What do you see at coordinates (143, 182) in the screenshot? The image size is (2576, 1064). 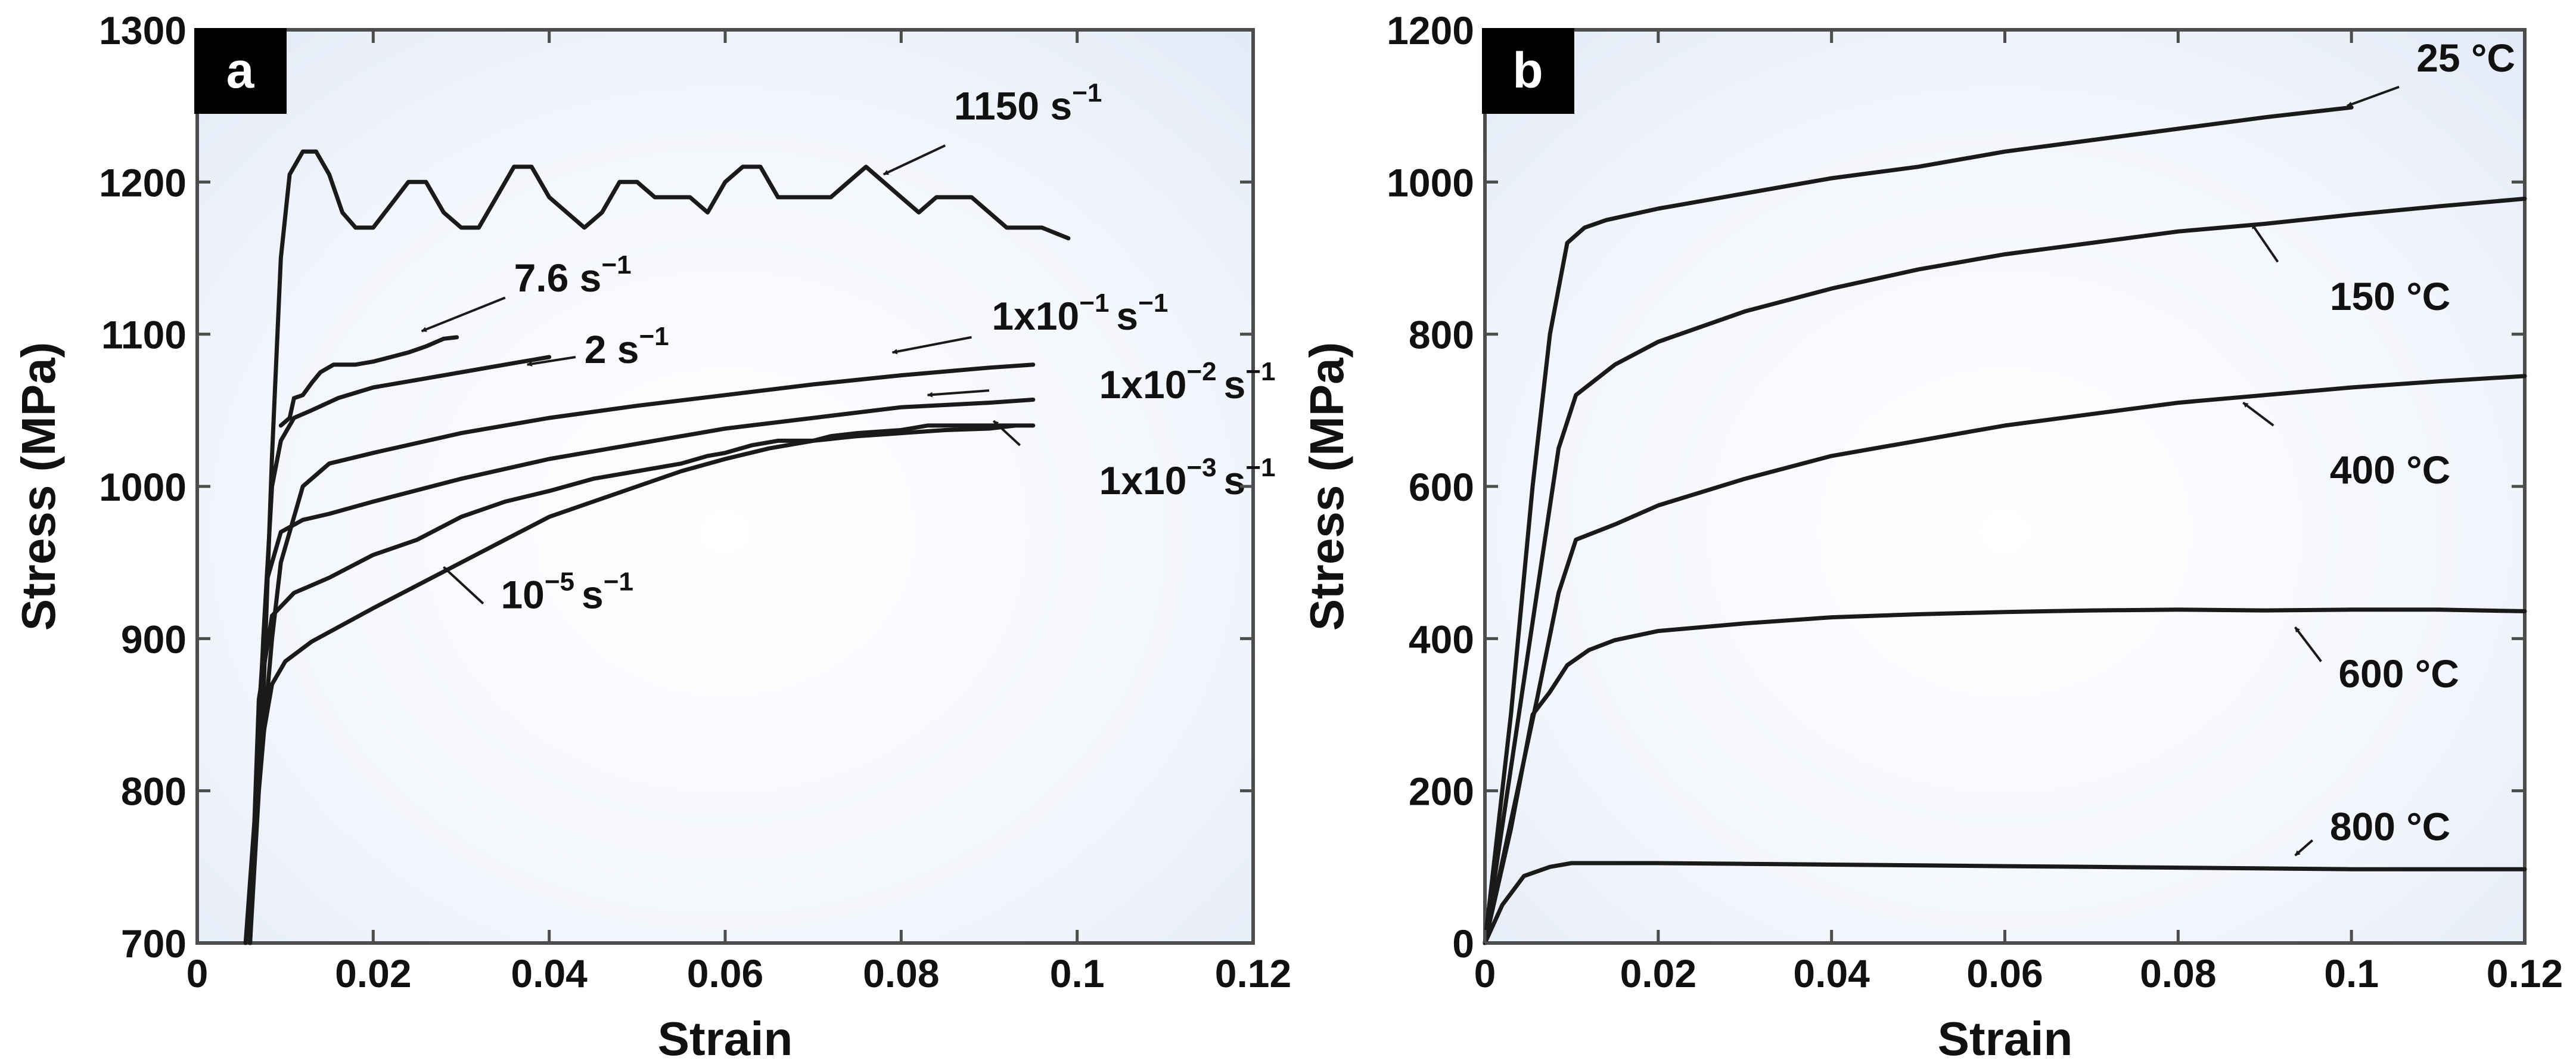 I see `panel-a-y-tick-label: 1200` at bounding box center [143, 182].